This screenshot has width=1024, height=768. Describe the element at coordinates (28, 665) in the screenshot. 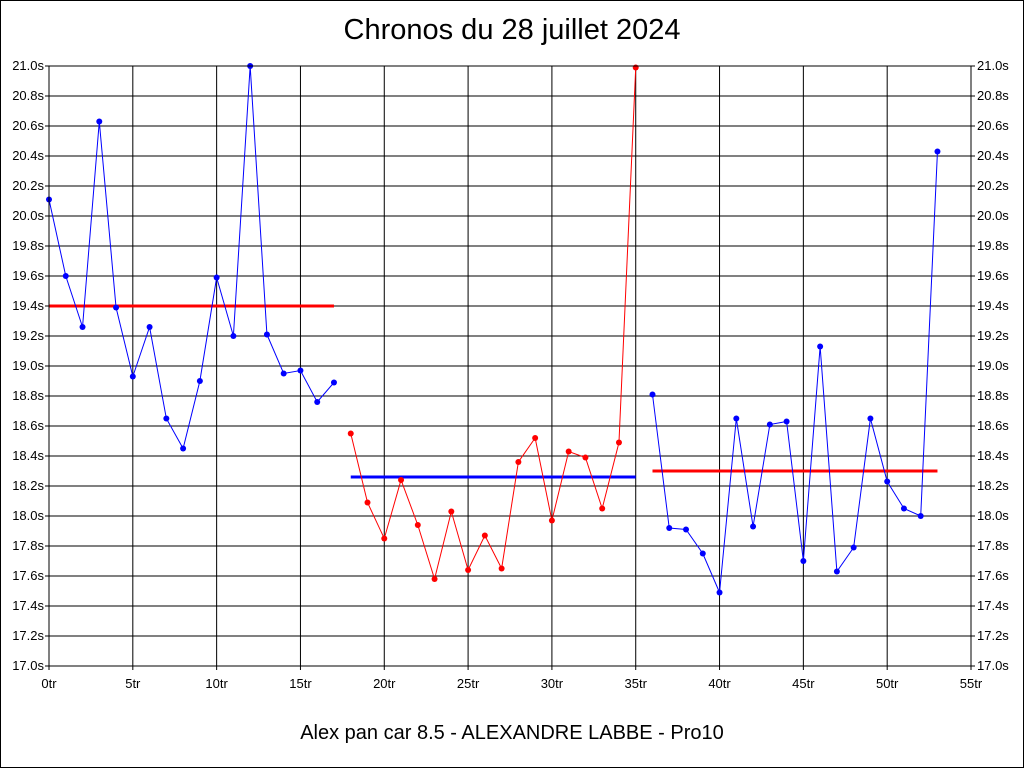

I see `y-tick-label-left: 17.0s` at that location.